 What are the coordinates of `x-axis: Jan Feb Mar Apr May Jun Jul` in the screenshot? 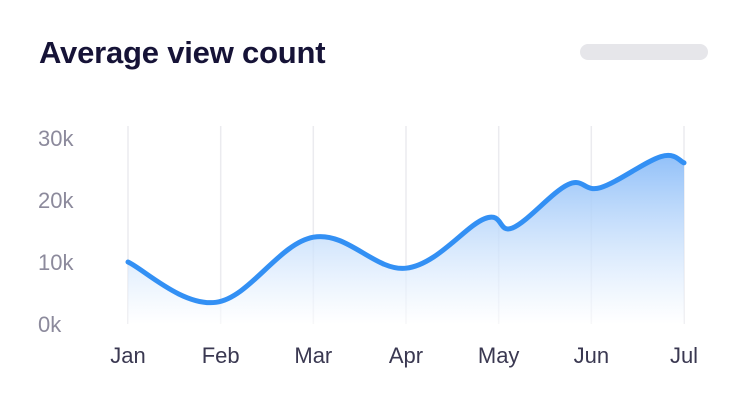 It's located at (404, 355).